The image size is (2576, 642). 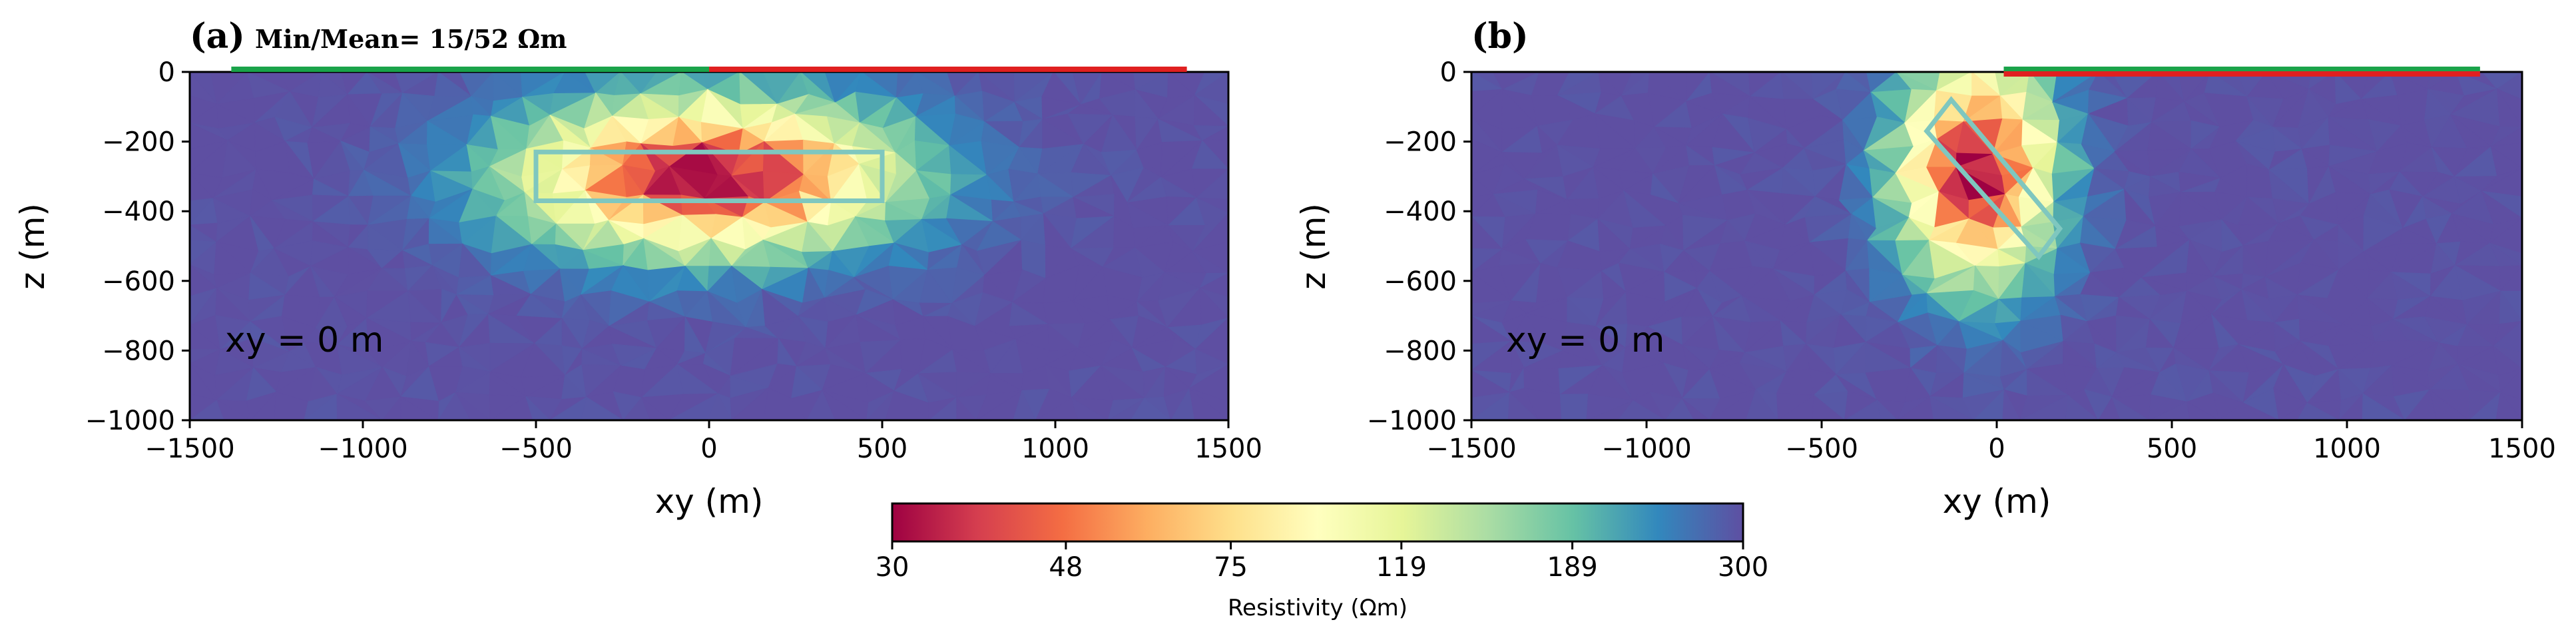 What do you see at coordinates (1318, 522) in the screenshot?
I see `colorbar-gradient` at bounding box center [1318, 522].